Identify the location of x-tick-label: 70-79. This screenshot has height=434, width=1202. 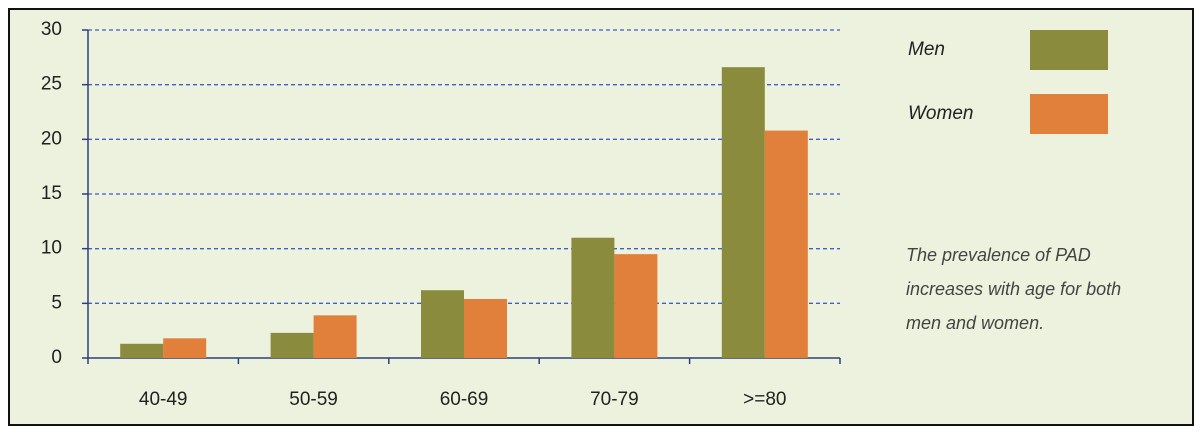
(614, 399).